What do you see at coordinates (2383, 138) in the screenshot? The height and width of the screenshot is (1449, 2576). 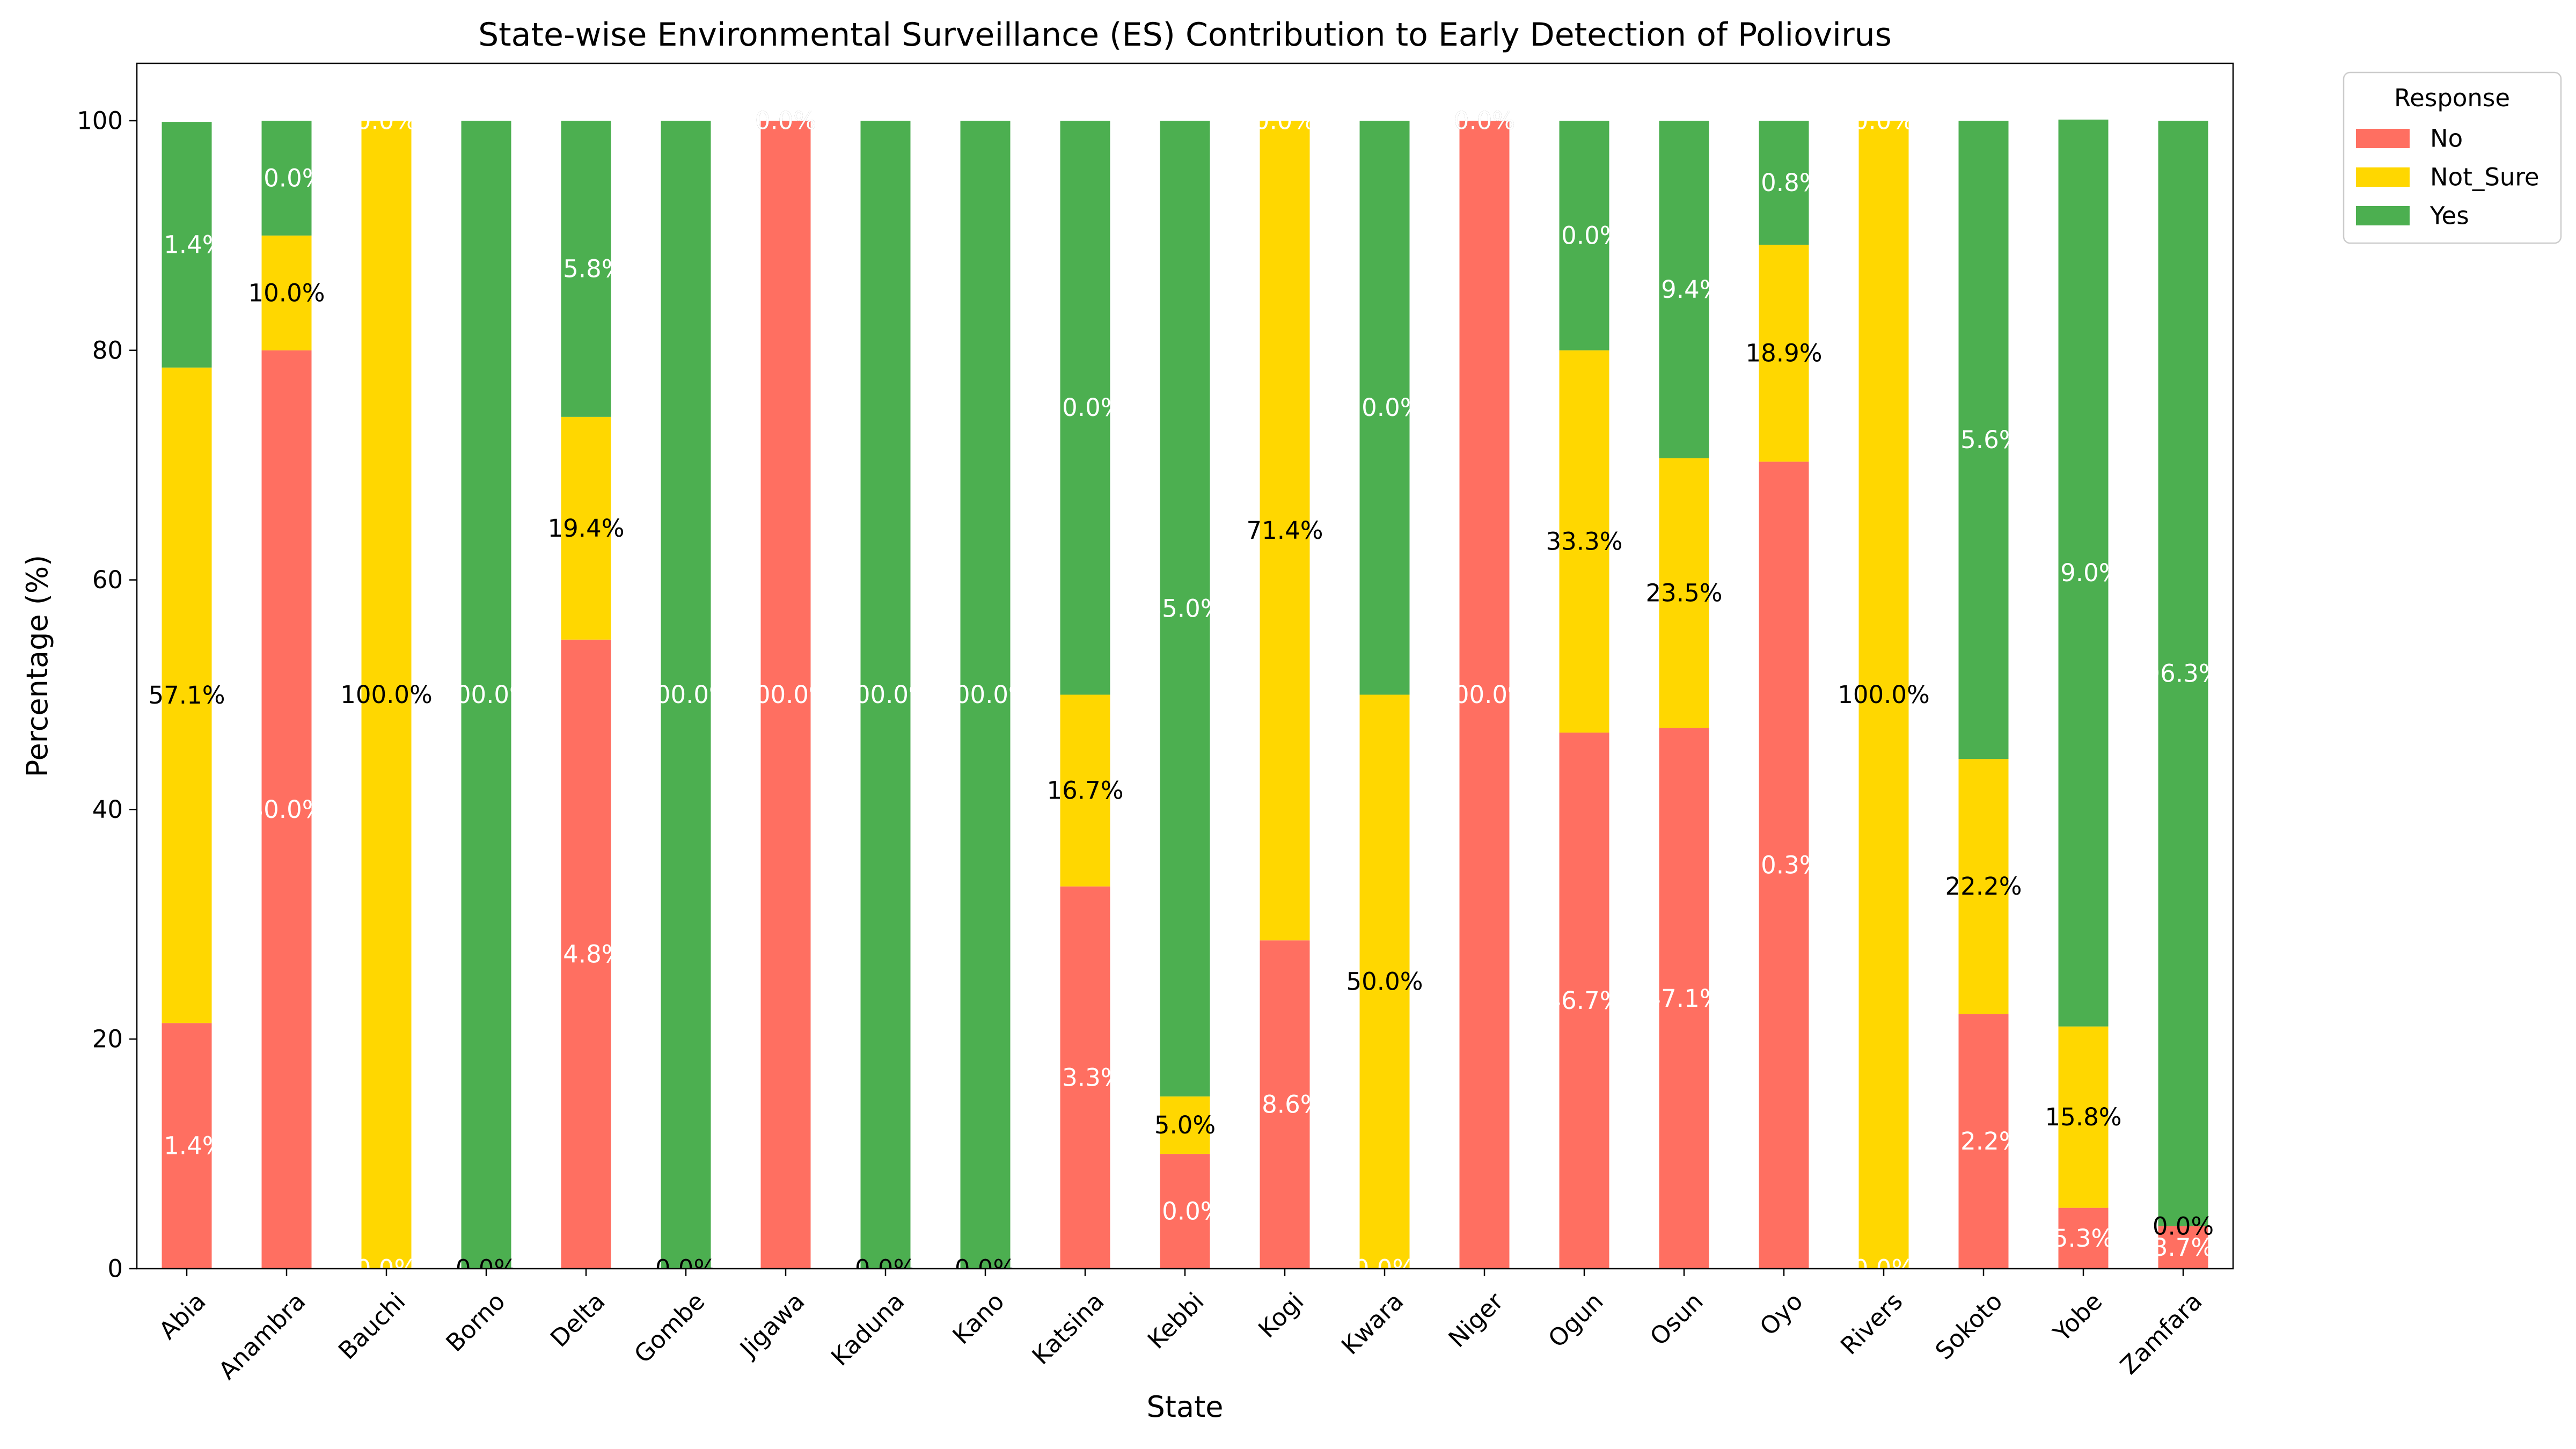 I see `legend-swatch-no` at bounding box center [2383, 138].